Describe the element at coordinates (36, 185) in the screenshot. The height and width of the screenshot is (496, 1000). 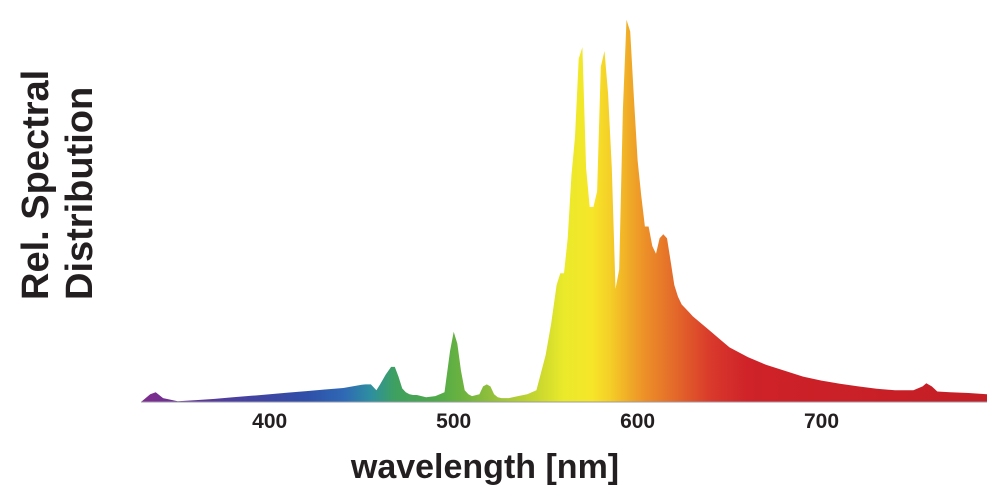
I see `y-axis-label-line-1: Rel. Spectral` at that location.